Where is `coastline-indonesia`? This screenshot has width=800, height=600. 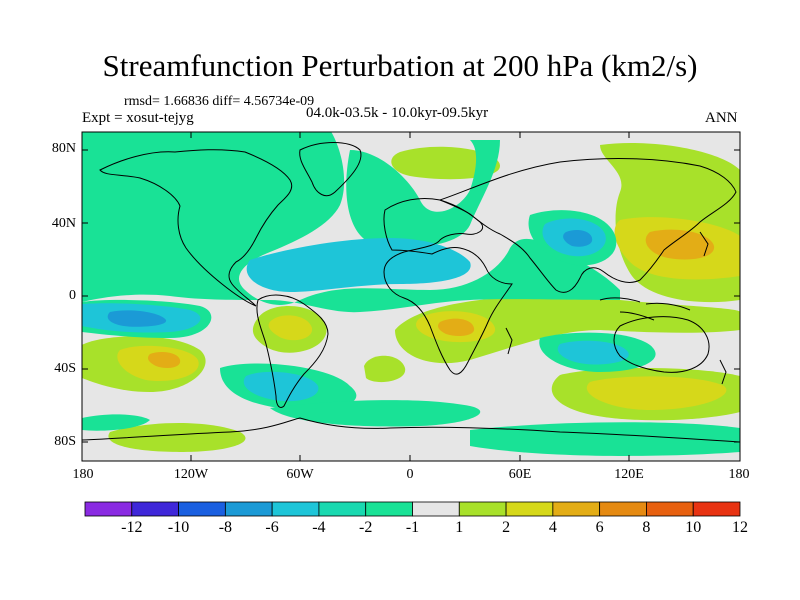
coastline-indonesia is located at coordinates (645, 309).